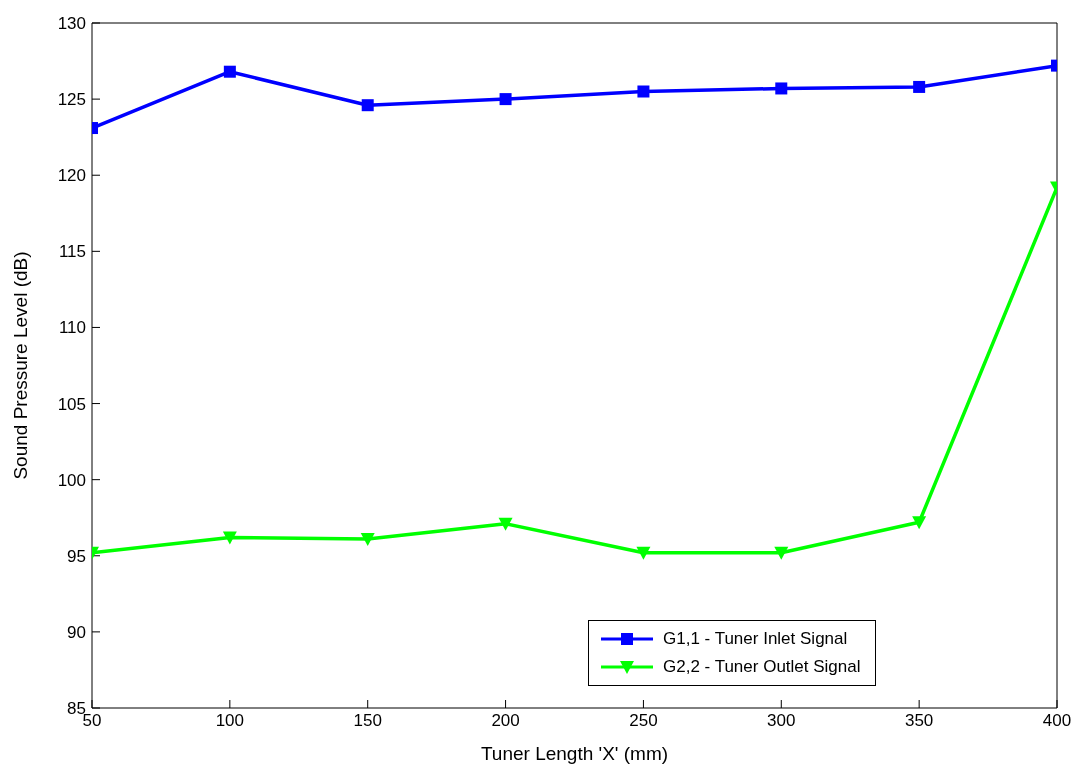  I want to click on x-tick-label: 200, so click(505, 721).